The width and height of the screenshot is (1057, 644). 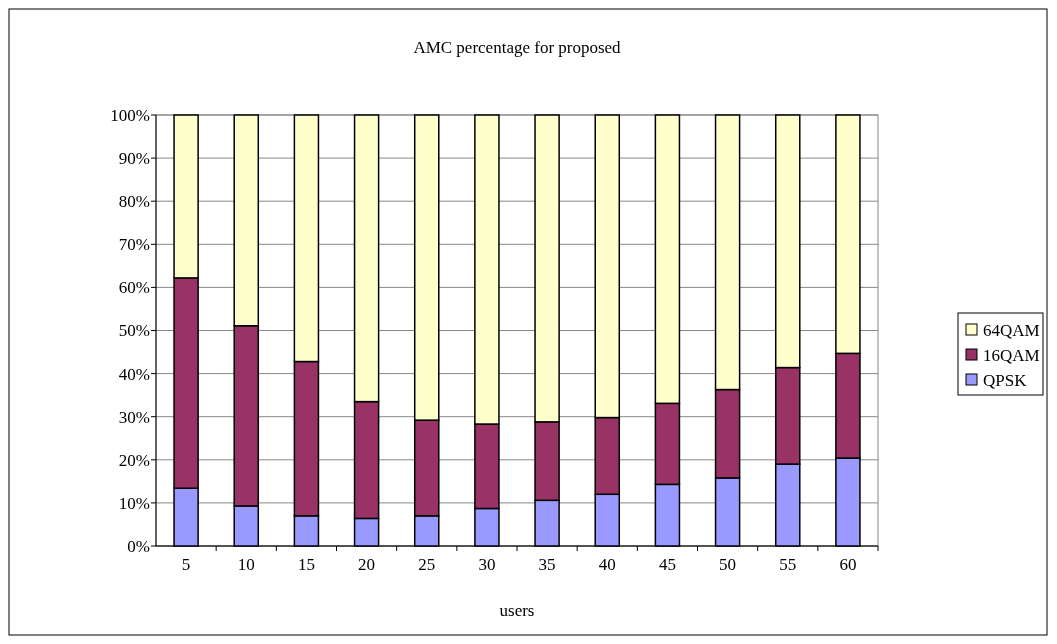 What do you see at coordinates (1005, 380) in the screenshot?
I see `legend-label: QPSK` at bounding box center [1005, 380].